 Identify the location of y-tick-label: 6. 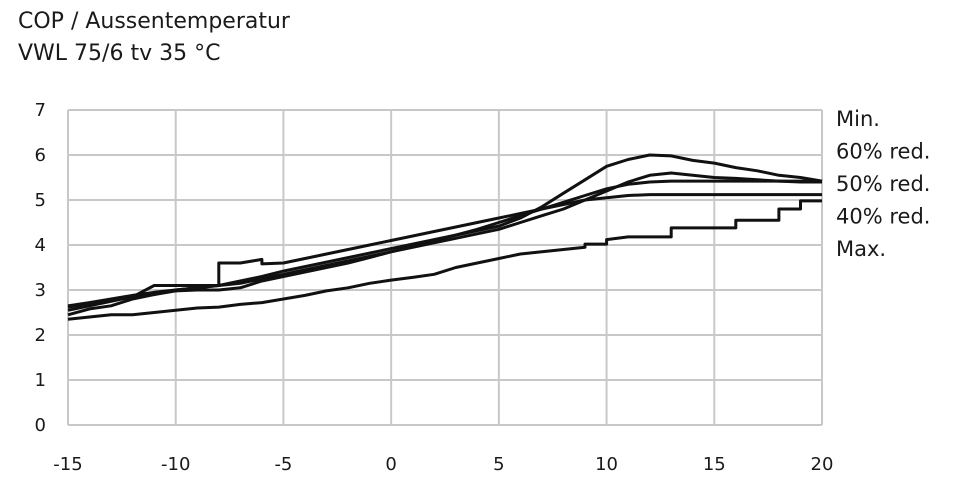
(40, 155).